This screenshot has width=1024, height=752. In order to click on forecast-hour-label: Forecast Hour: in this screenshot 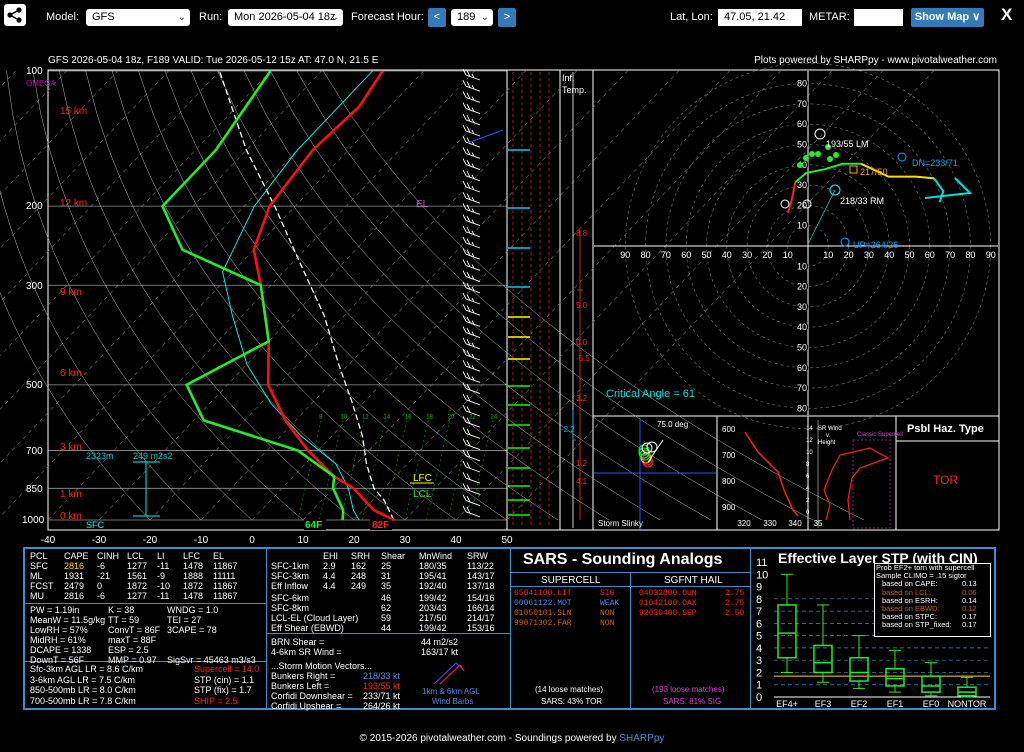, I will do `click(387, 17)`.